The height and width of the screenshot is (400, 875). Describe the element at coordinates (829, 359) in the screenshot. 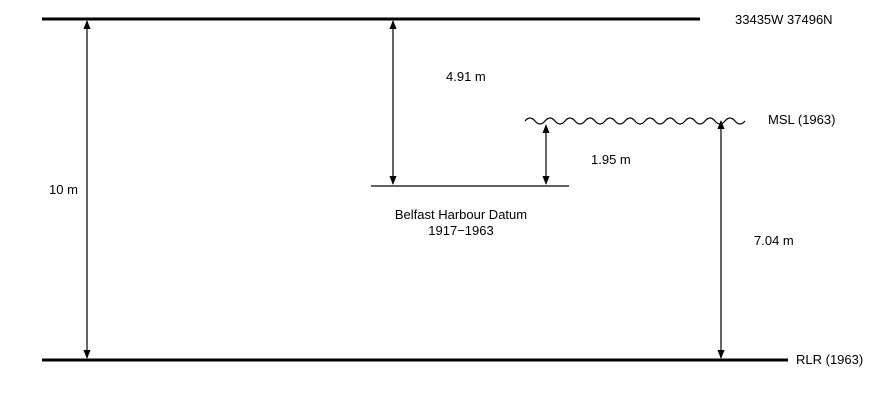

I see `rlr-label: RLR (1963)` at that location.